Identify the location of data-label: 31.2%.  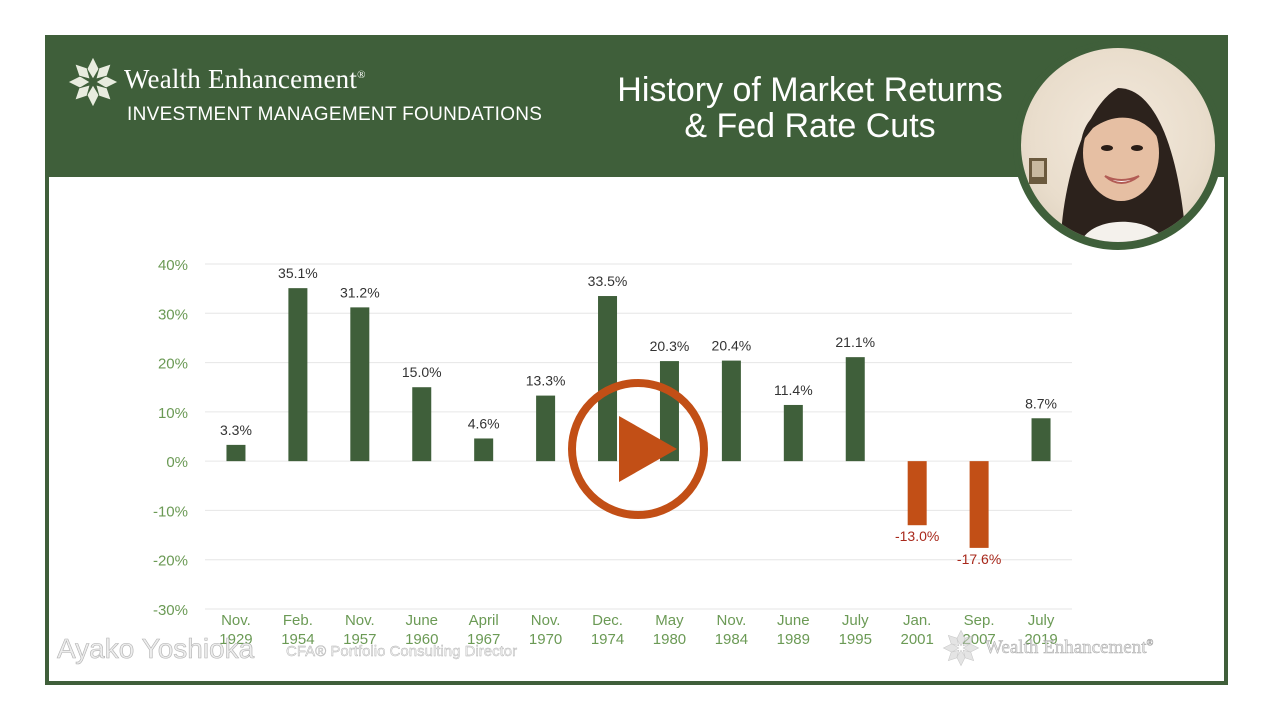
(360, 292).